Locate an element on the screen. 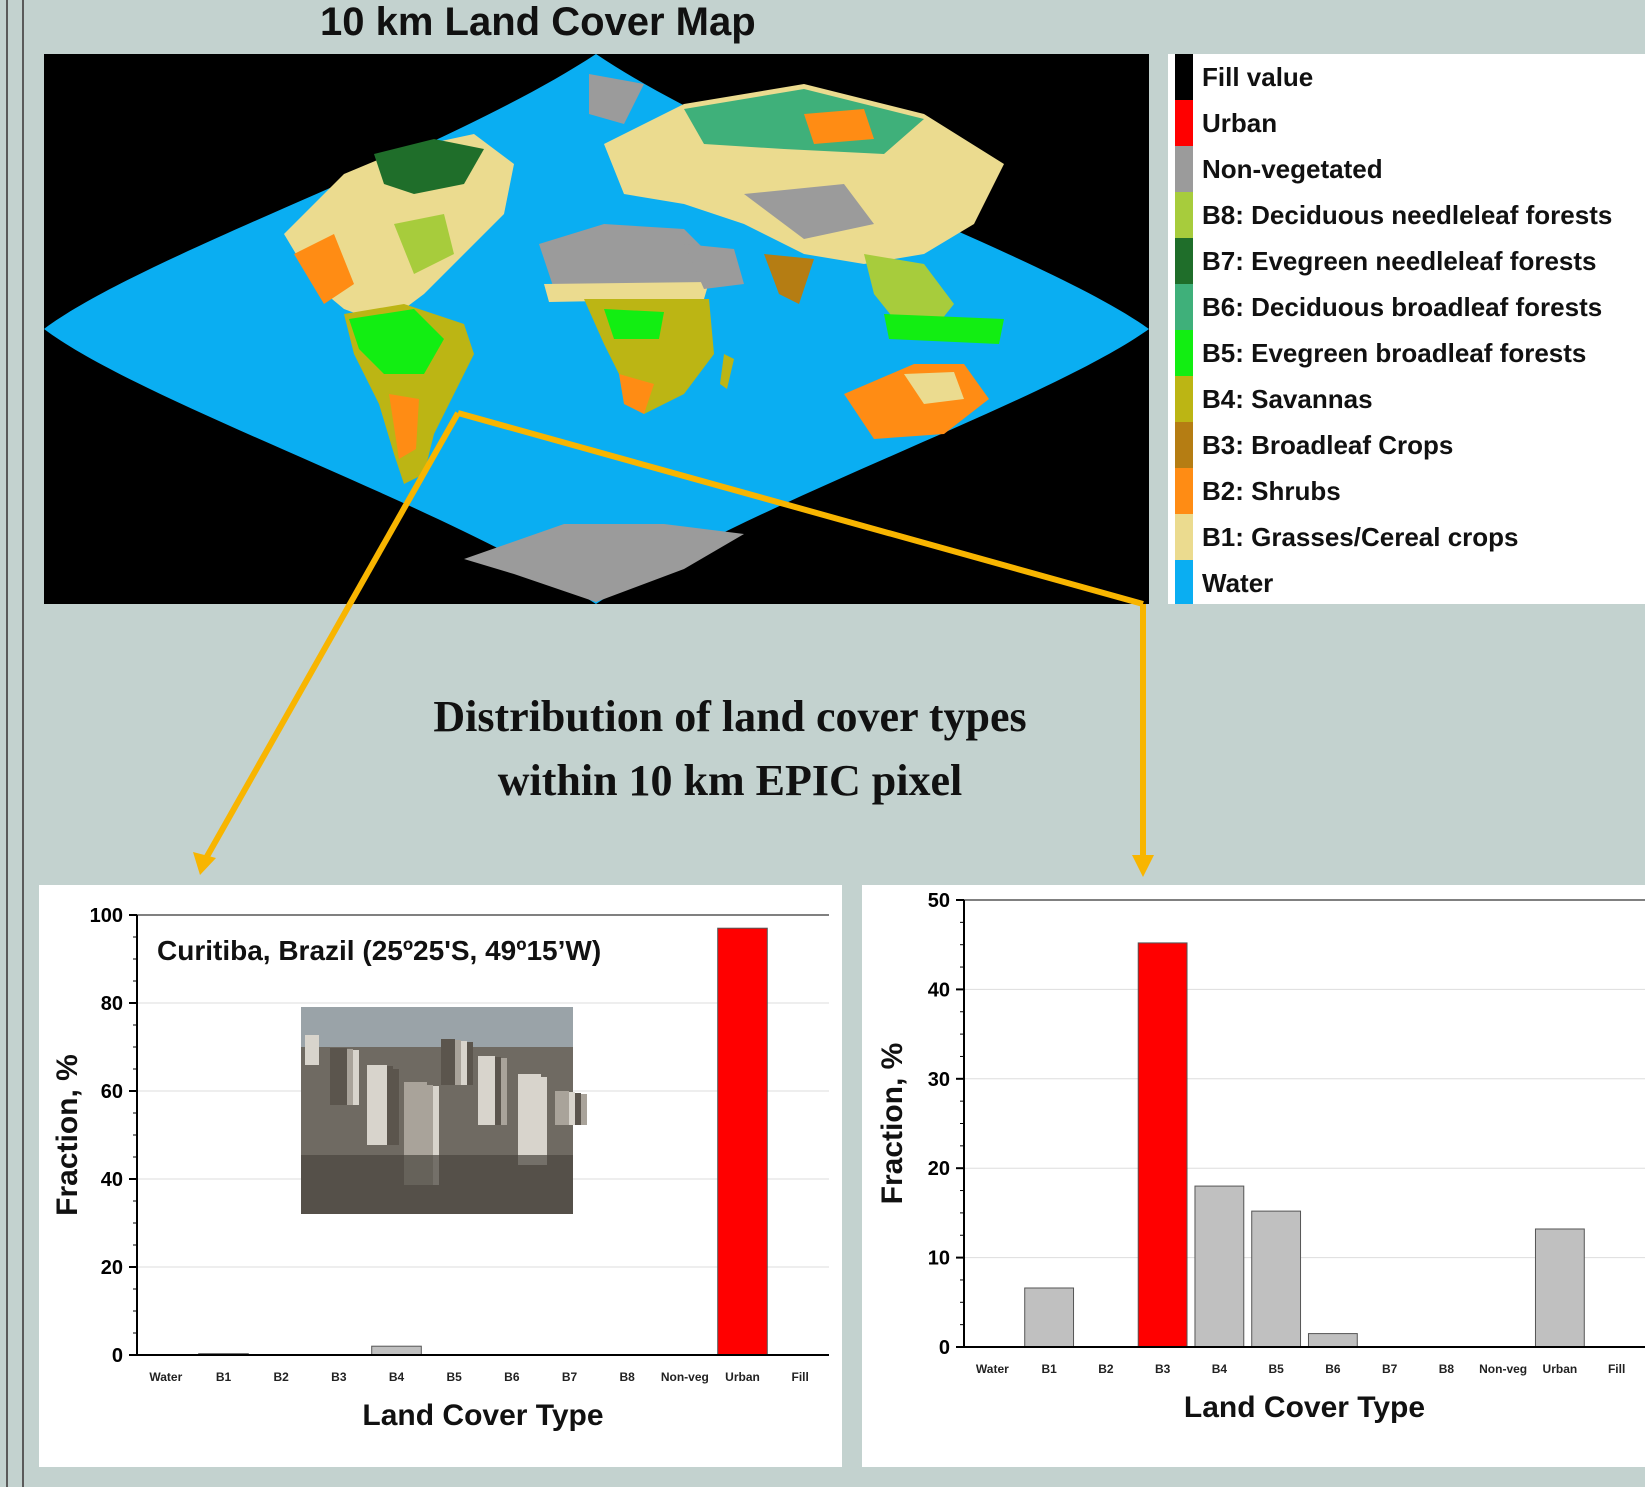 The height and width of the screenshot is (1487, 1645). southeast-asia is located at coordinates (909, 291).